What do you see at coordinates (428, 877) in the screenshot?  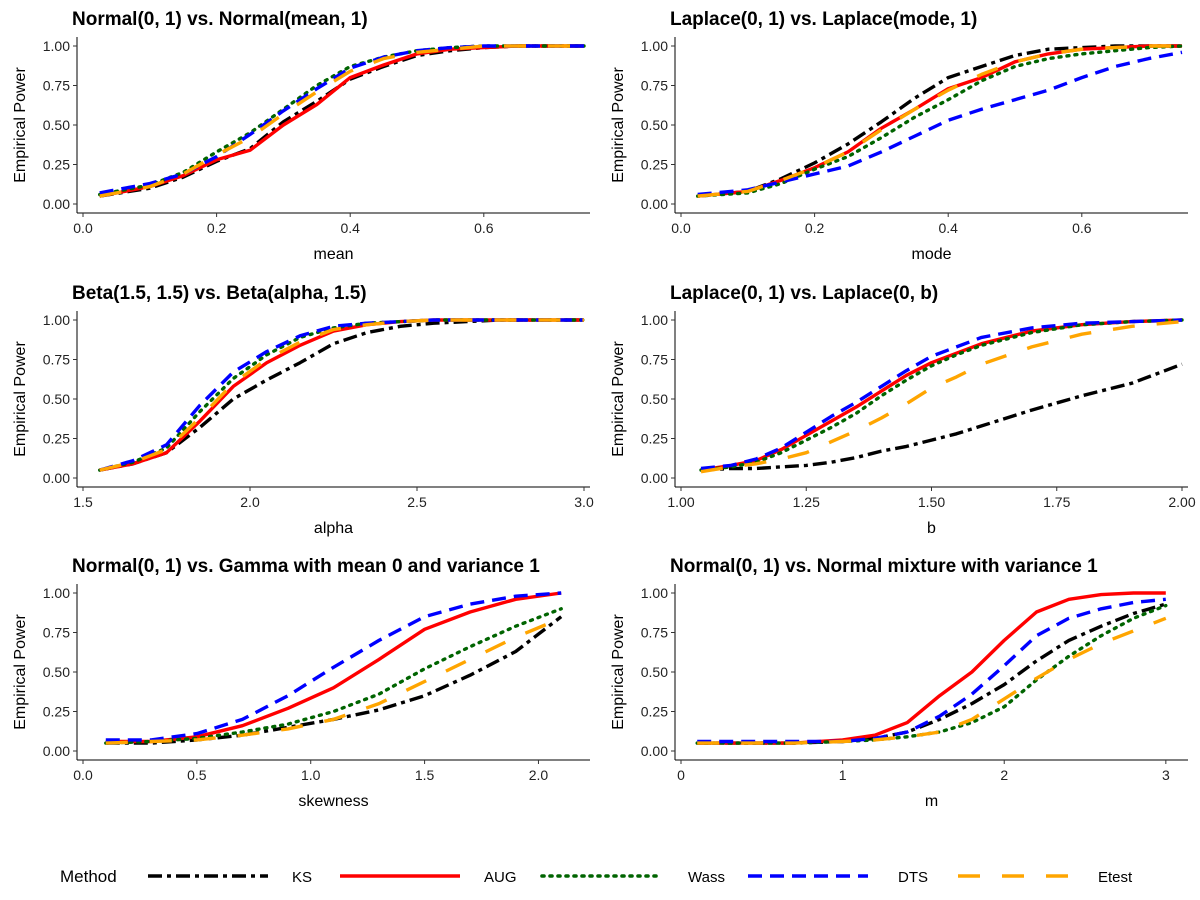 I see `legend-item-aug: AUG` at bounding box center [428, 877].